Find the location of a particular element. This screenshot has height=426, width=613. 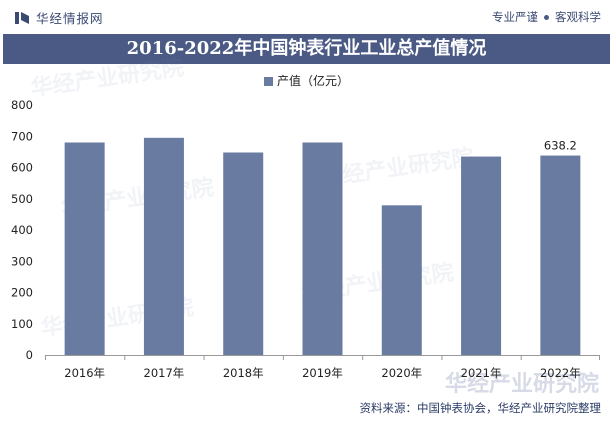

x-tick-label: 2016年 is located at coordinates (84, 373).